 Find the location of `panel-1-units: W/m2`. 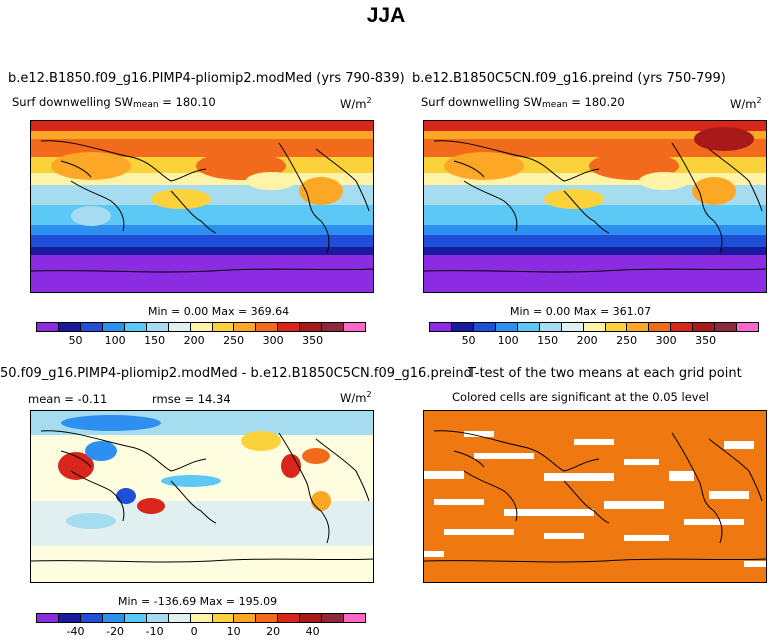

panel-1-units: W/m2 is located at coordinates (356, 103).